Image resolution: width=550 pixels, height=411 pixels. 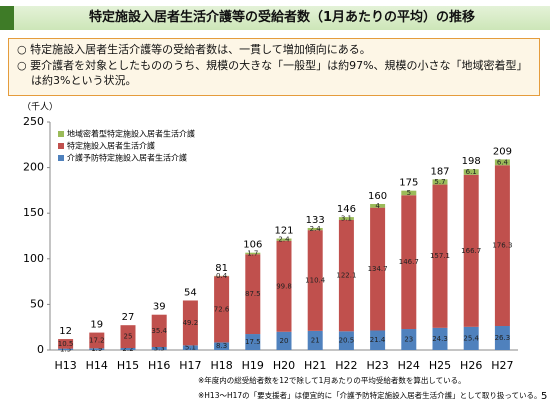 I want to click on value-label: 1.5, so click(x=65, y=349).